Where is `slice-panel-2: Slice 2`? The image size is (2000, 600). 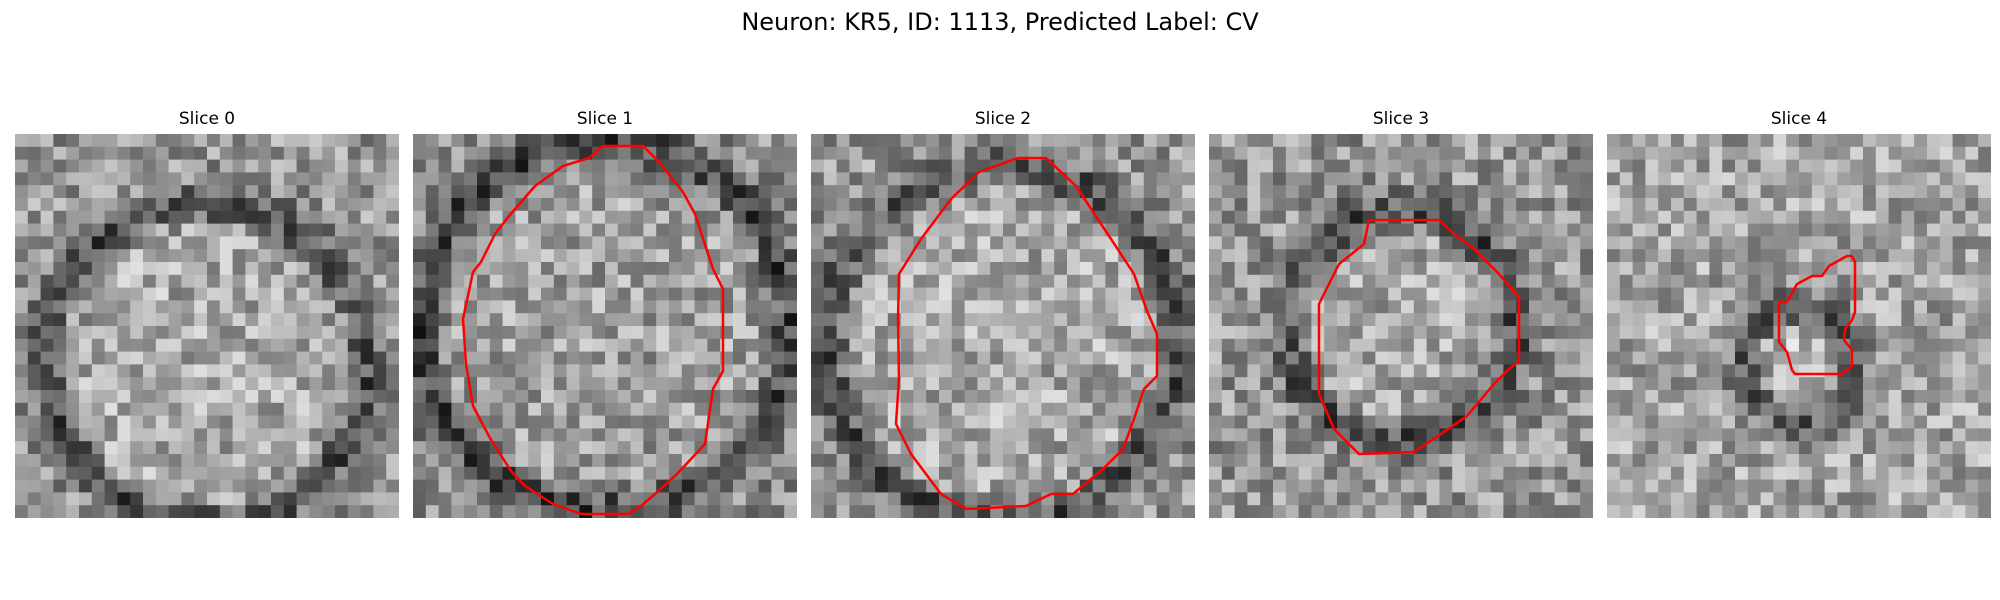 slice-panel-2: Slice 2 is located at coordinates (1003, 315).